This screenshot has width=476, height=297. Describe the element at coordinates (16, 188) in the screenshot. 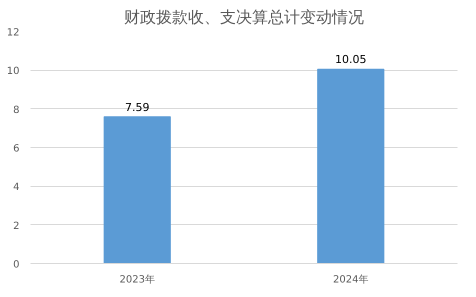

I see `y-tick-label: 4` at that location.